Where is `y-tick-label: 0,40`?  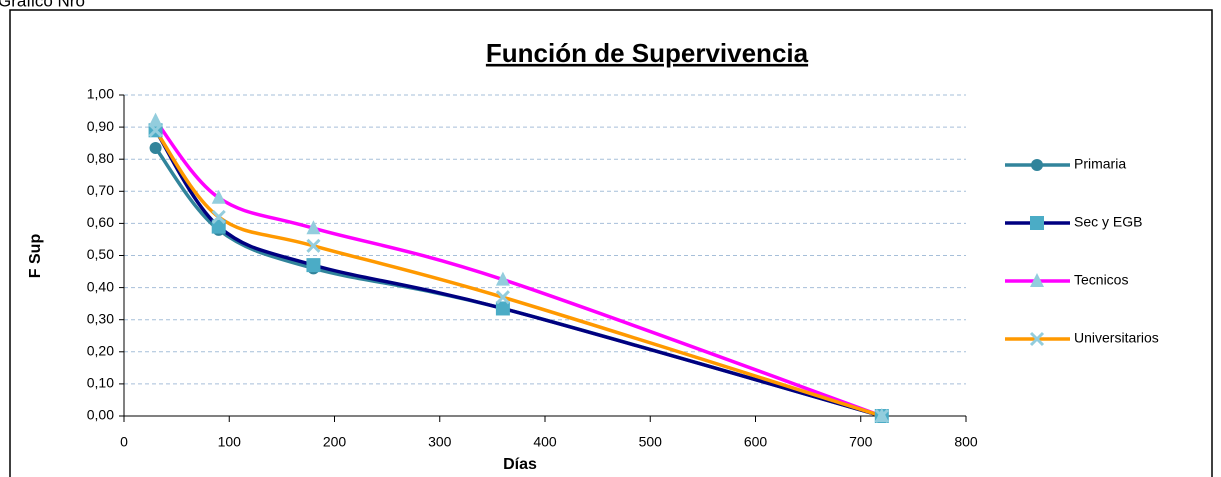 y-tick-label: 0,40 is located at coordinates (100, 286).